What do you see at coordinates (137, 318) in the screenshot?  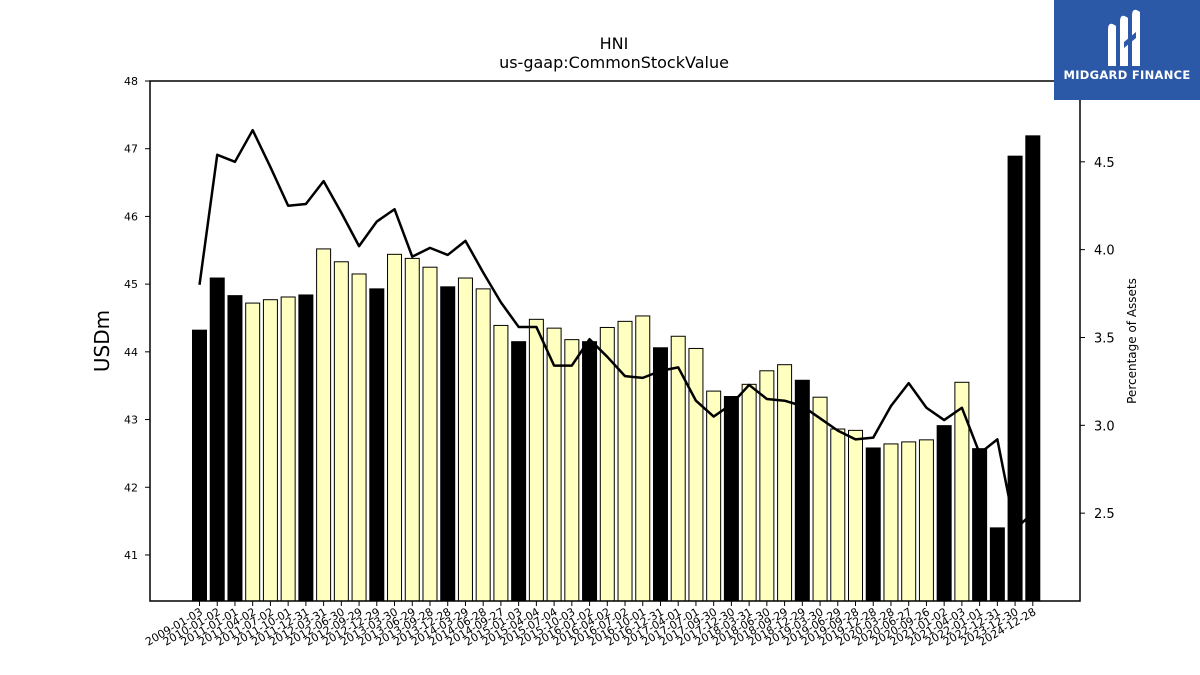 I see `y-axis-left: 41 42 43 44 45 46 47 48` at bounding box center [137, 318].